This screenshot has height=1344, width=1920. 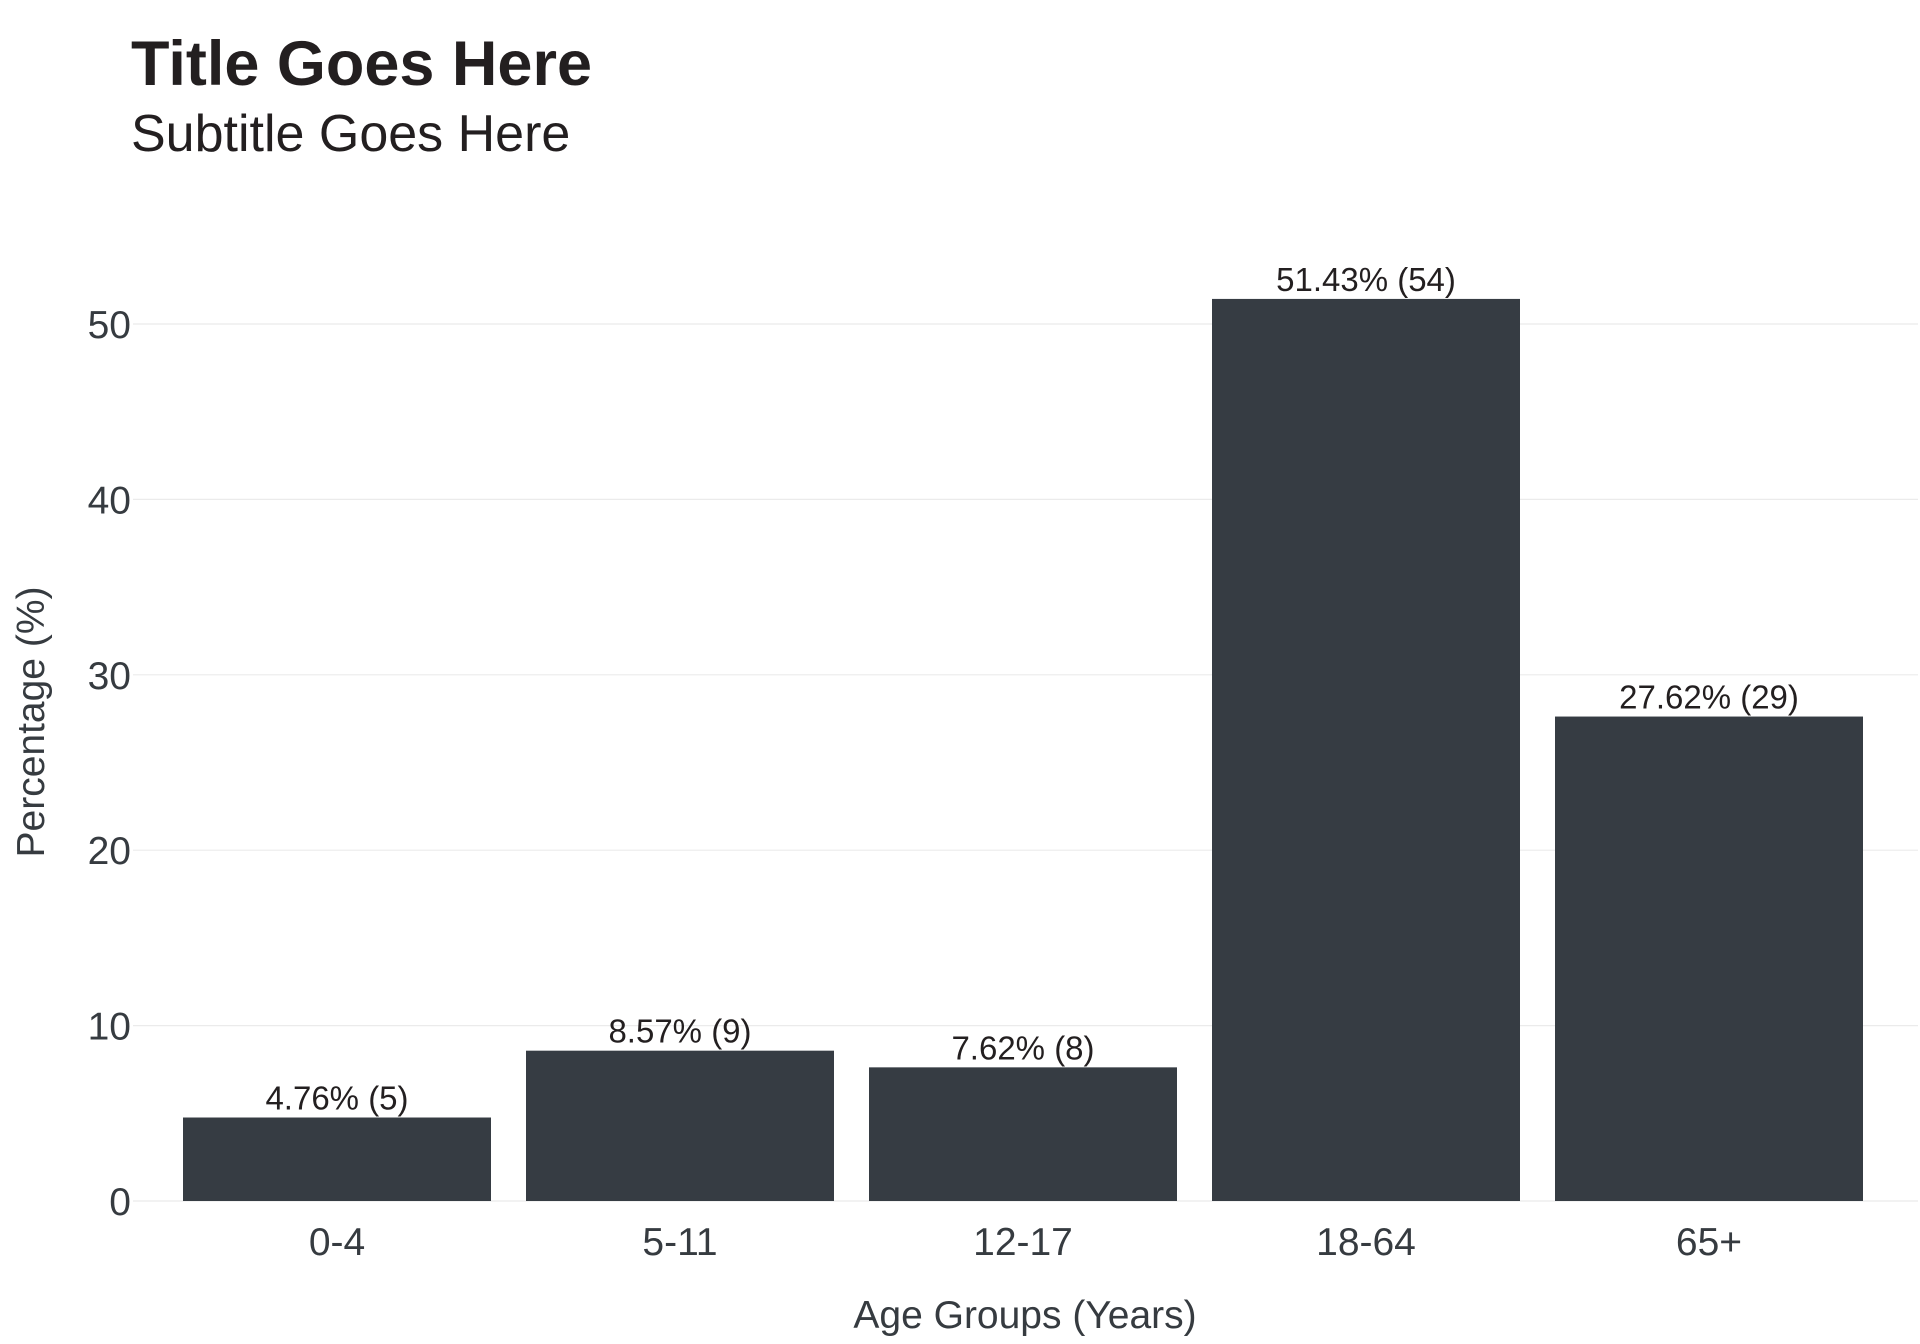 I want to click on x-axis-ticks: 0-4 5-11 12-17 18-64 65+, so click(x=1025, y=1242).